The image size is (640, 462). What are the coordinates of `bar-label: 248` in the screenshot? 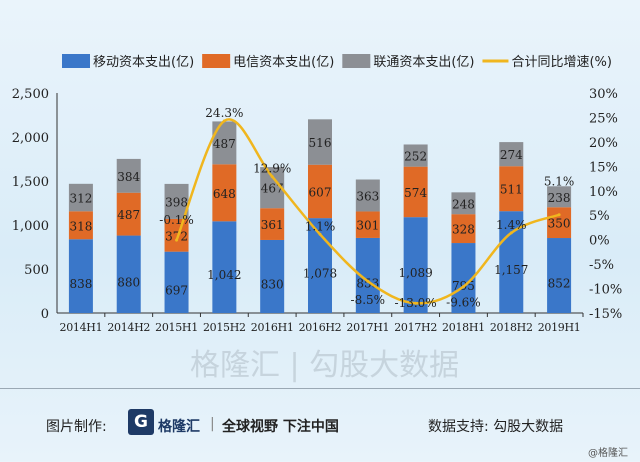 It's located at (463, 204).